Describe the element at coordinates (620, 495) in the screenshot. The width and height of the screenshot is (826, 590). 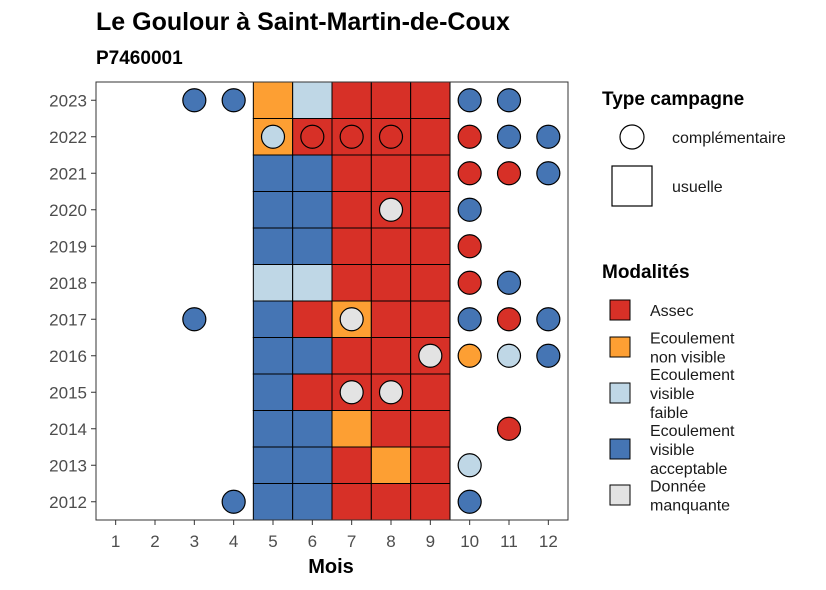
I see `legend-swatch-donnee_manquante` at that location.